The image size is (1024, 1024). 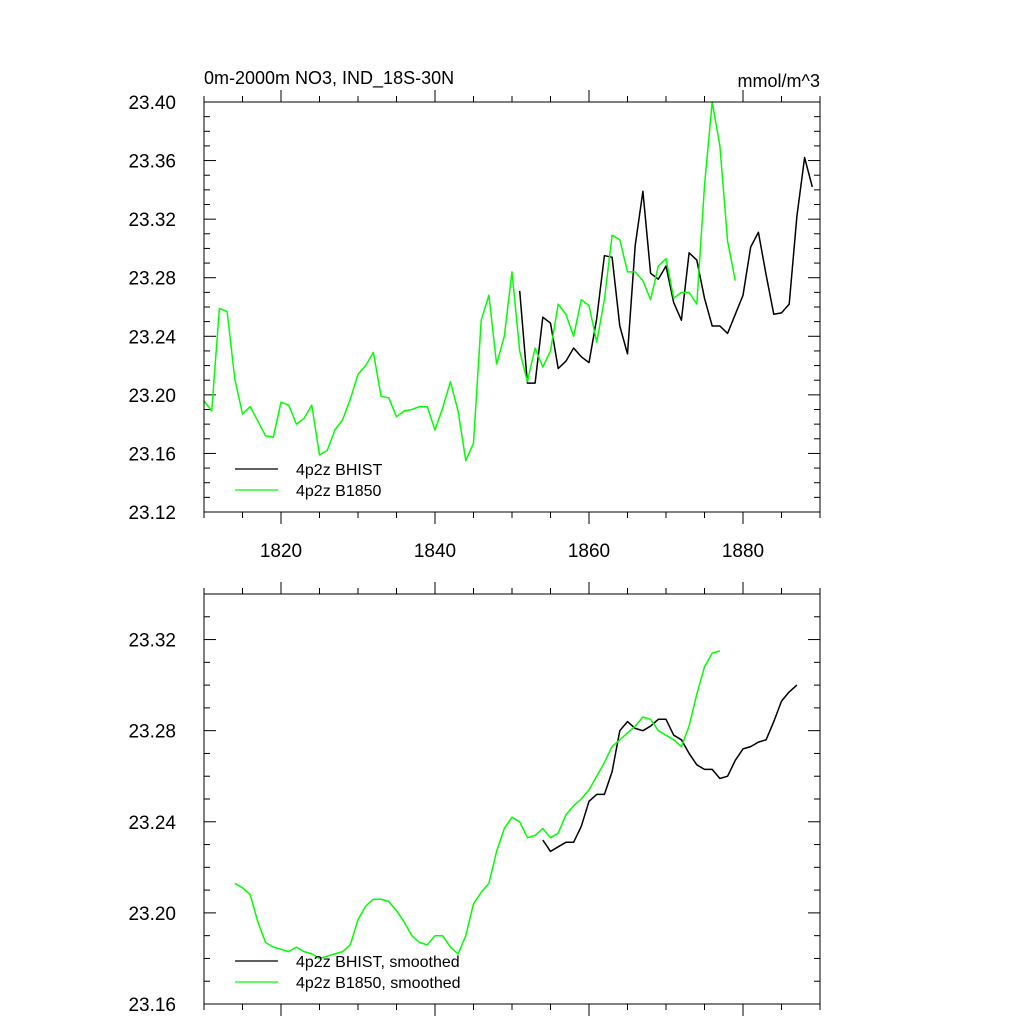 I want to click on legend-label-b1850: 4p2z B1850, so click(x=339, y=491).